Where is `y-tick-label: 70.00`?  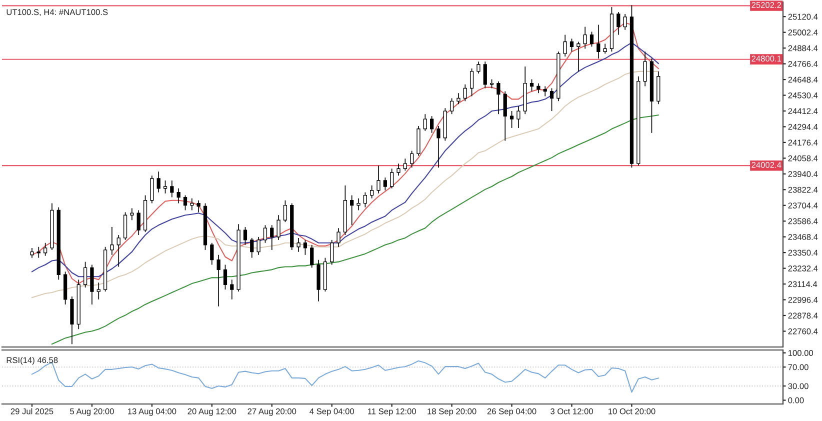 y-tick-label: 70.00 is located at coordinates (798, 367).